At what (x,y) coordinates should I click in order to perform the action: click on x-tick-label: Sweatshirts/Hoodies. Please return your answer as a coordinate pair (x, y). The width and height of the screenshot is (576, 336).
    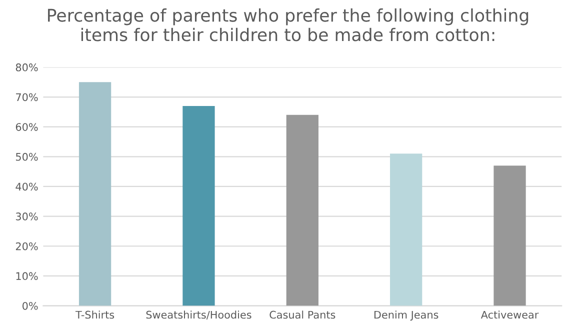
    Looking at the image, I should click on (199, 315).